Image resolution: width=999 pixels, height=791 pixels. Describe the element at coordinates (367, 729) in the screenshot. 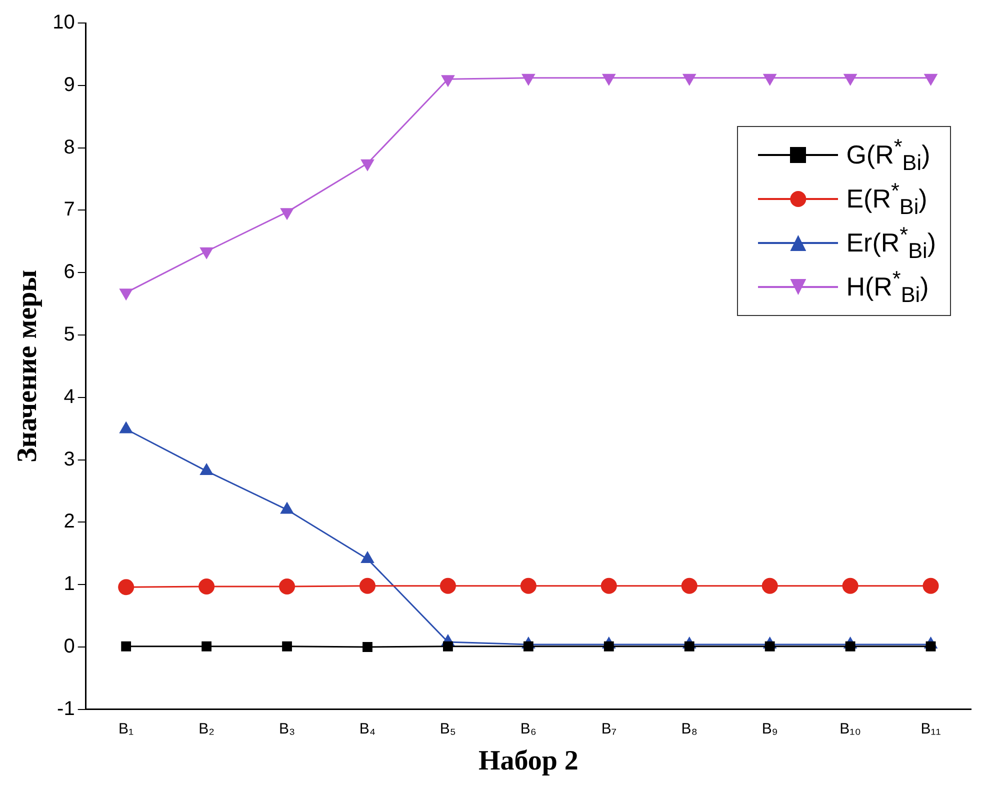

I see `x-tick-label: B₄` at that location.